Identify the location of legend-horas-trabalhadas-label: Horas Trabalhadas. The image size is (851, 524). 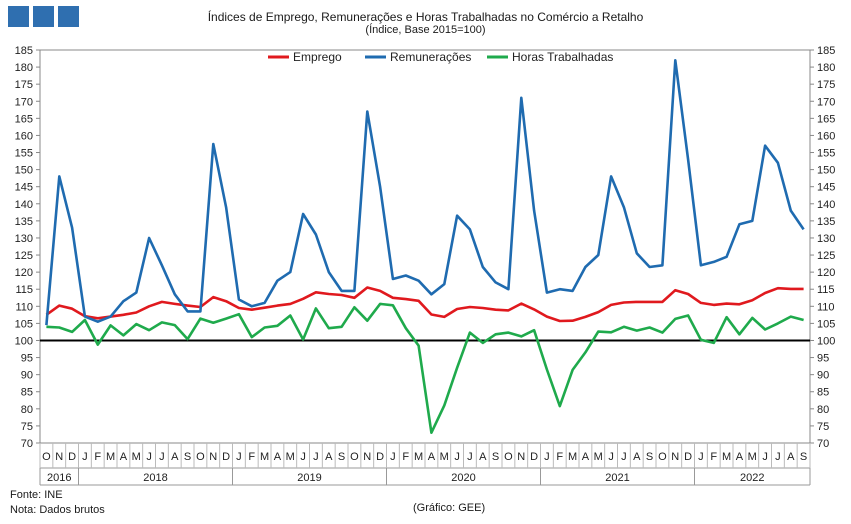
(562, 57).